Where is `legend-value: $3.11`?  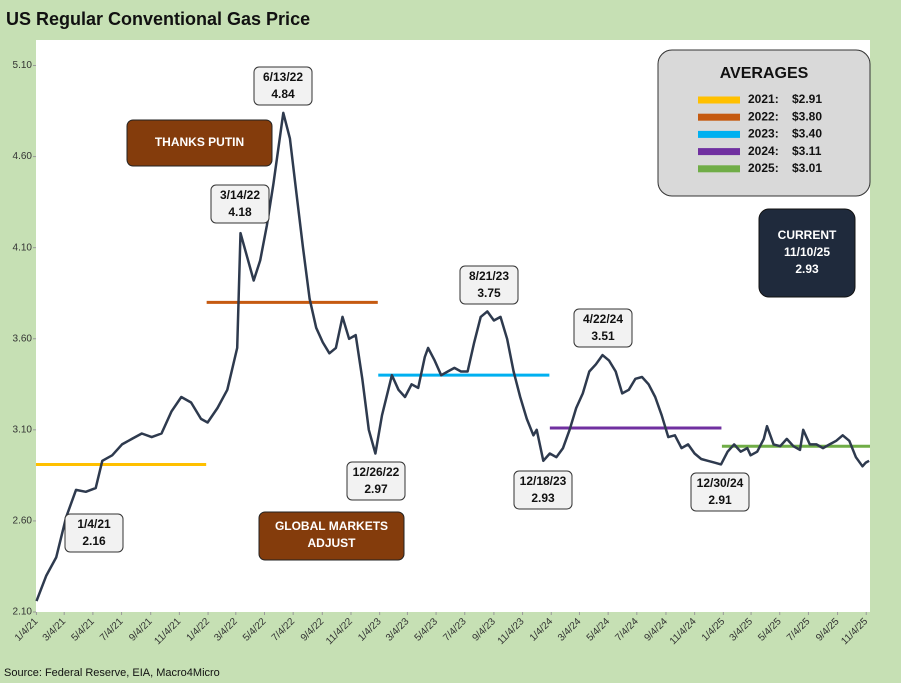
legend-value: $3.11 is located at coordinates (807, 151).